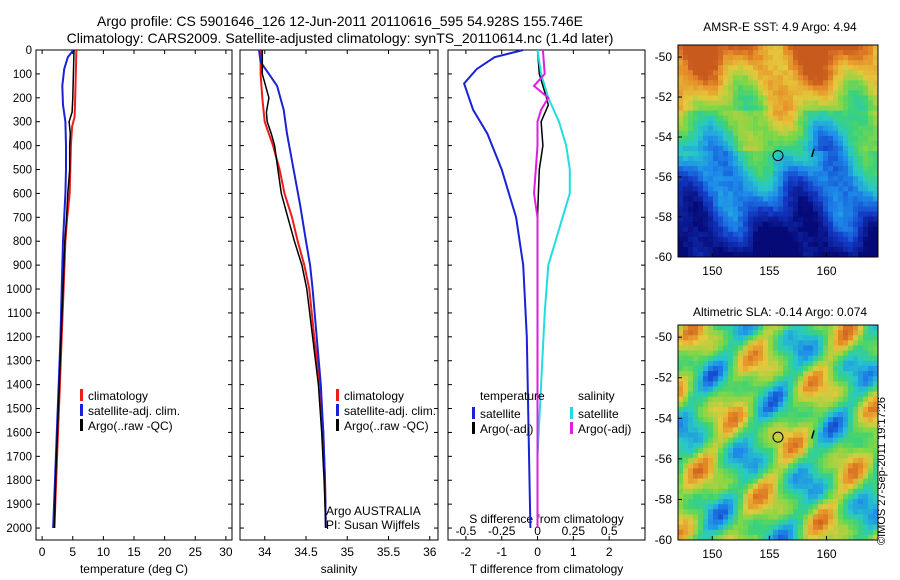 Image resolution: width=900 pixels, height=580 pixels. I want to click on x-tick-label: 1, so click(573, 552).